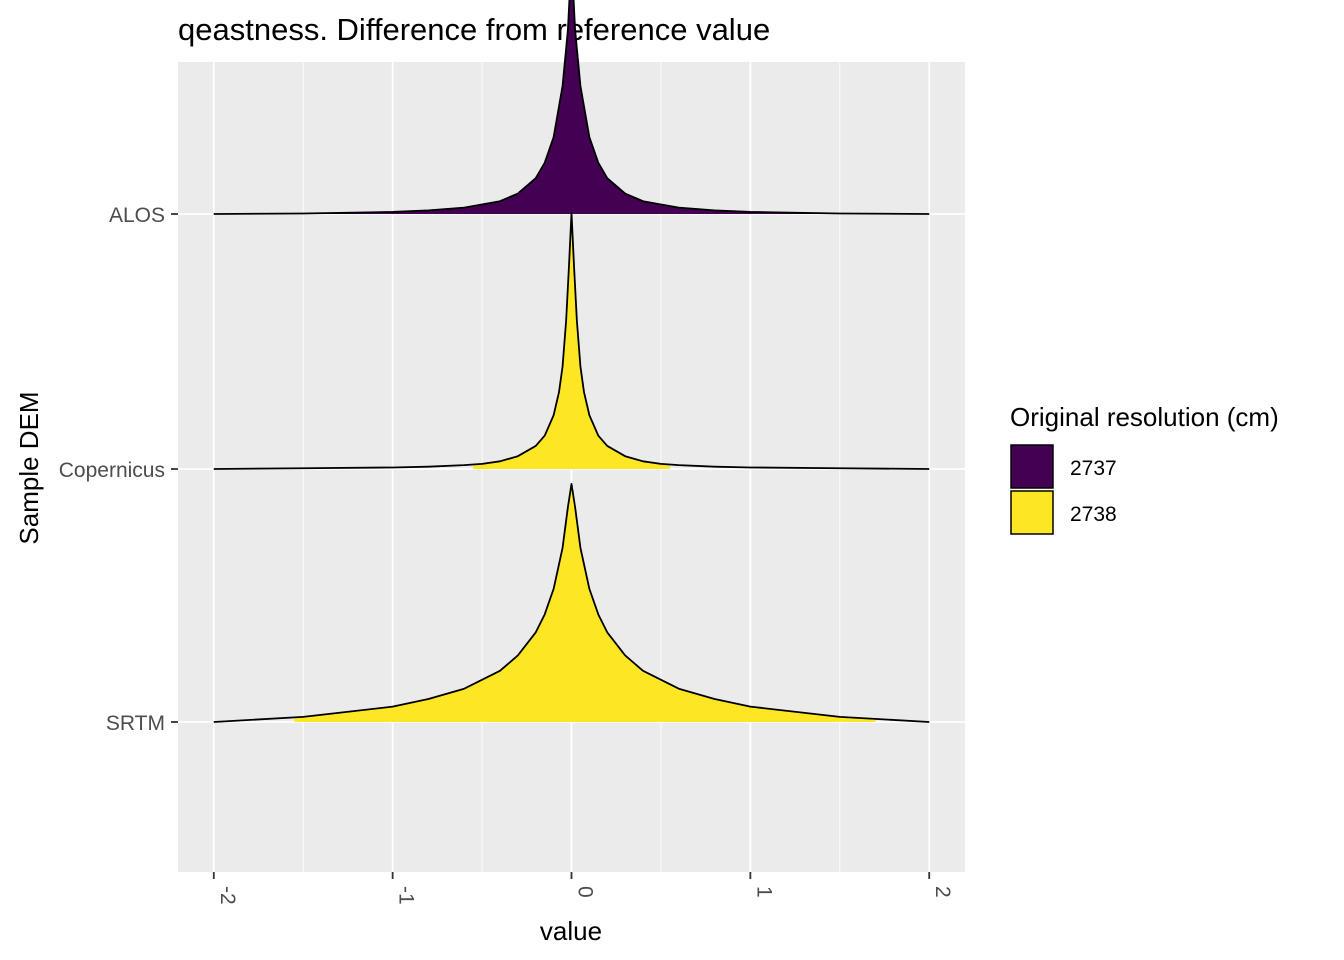 This screenshot has height=960, width=1344. I want to click on x-axis: -2 -1 0 1 2, so click(583, 888).